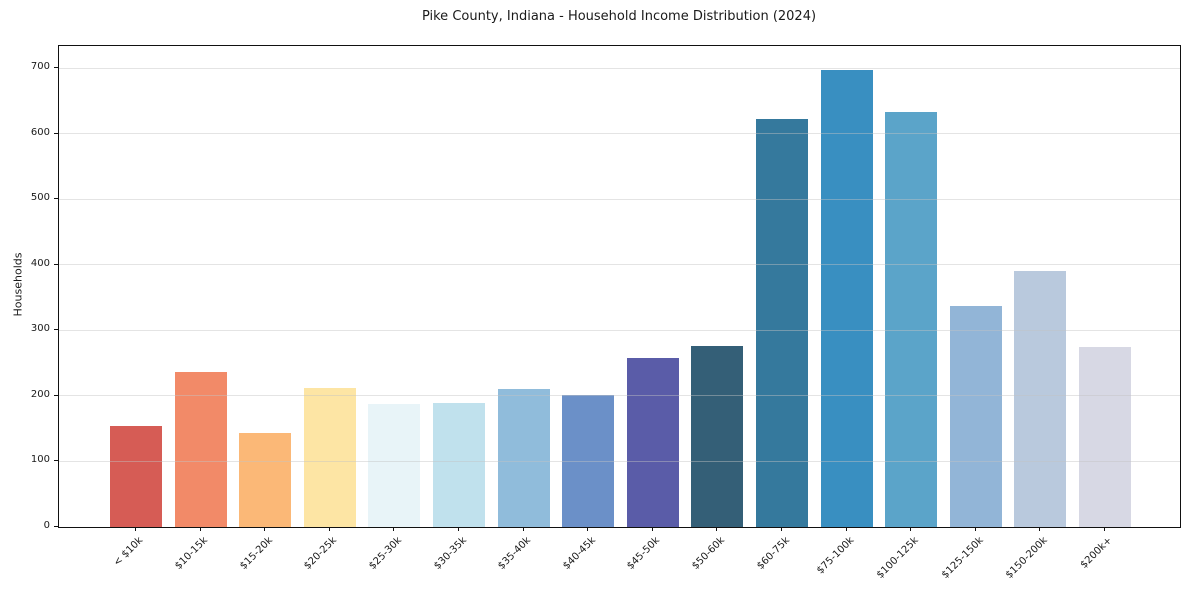 The height and width of the screenshot is (590, 1189). I want to click on x-tick-label: $100-125k, so click(897, 558).